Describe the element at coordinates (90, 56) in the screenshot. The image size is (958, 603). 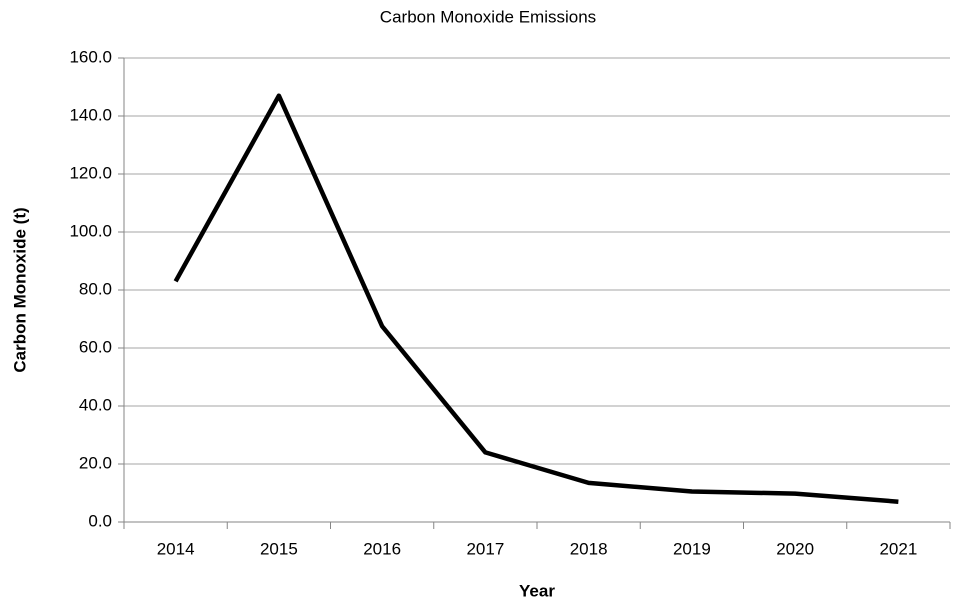
I see `y-tick-label: 160.0` at that location.